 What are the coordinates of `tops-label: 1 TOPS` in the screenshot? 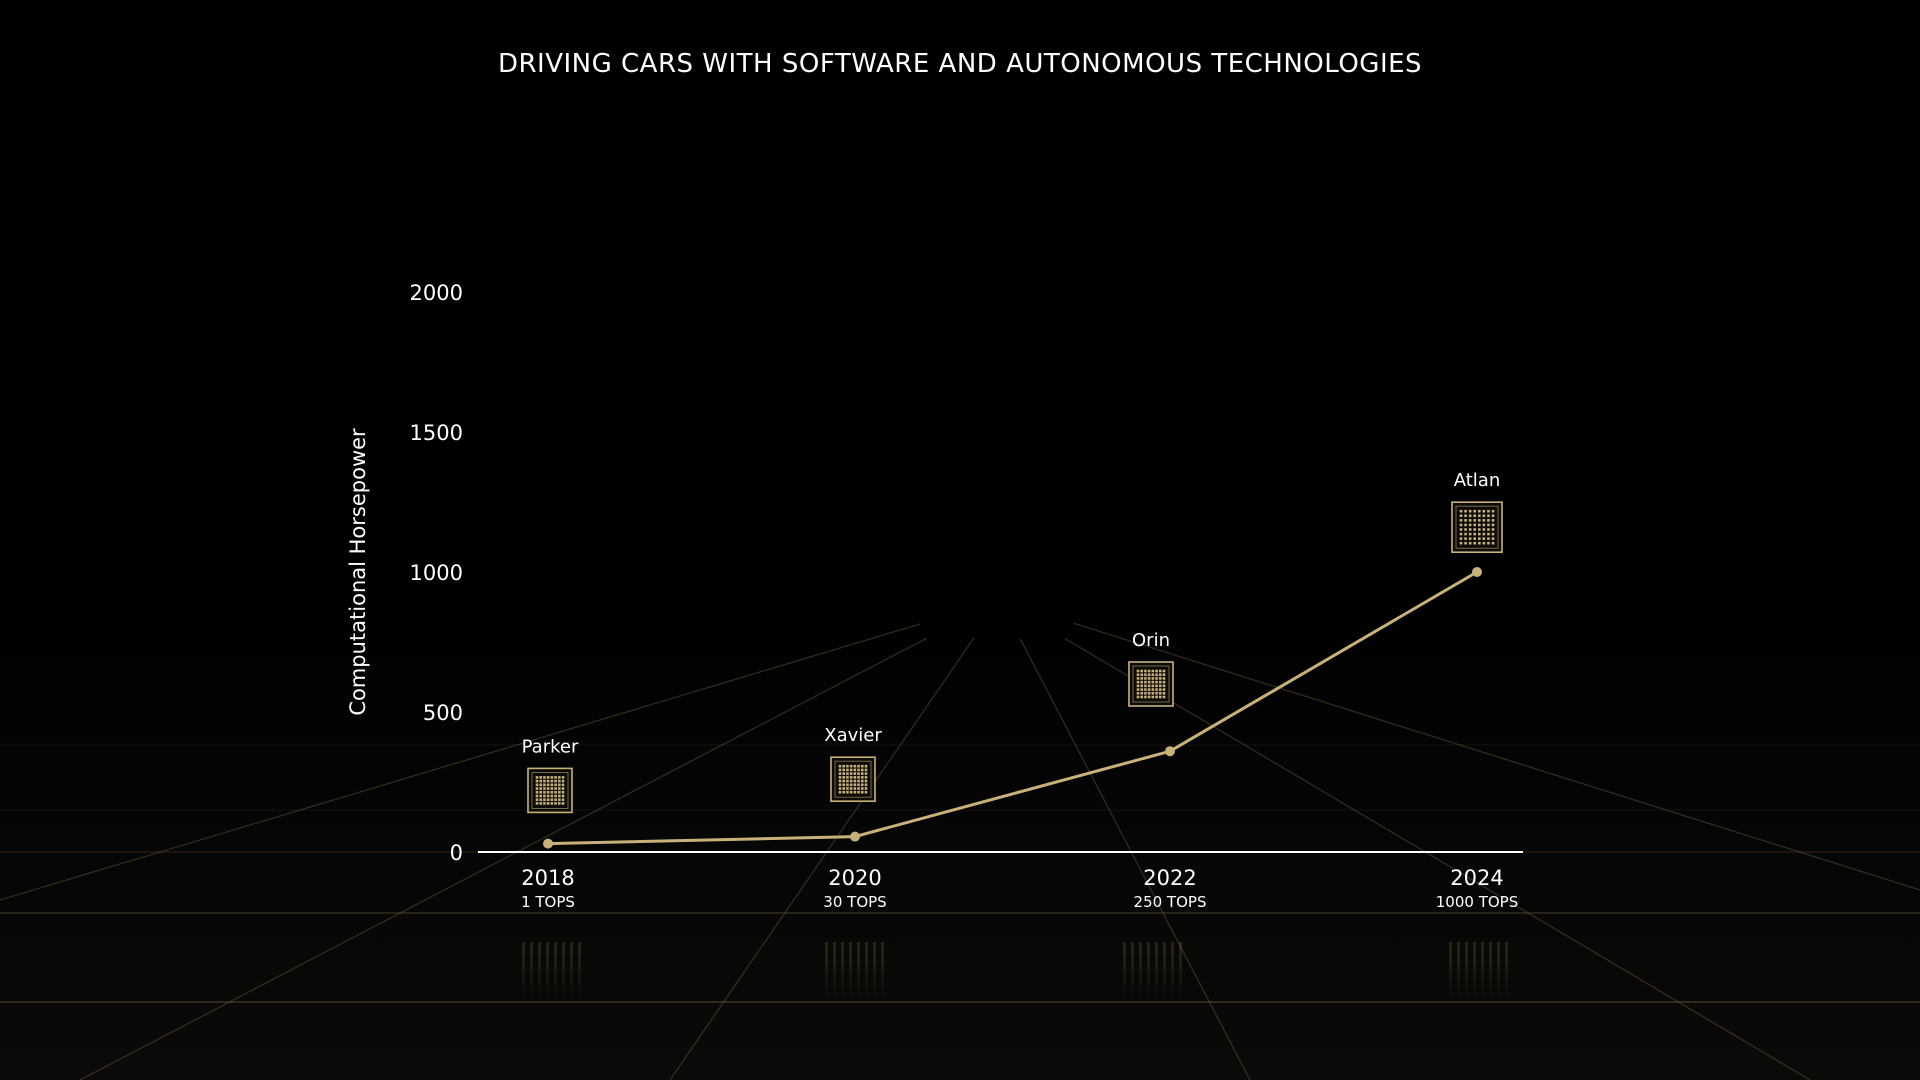 It's located at (548, 902).